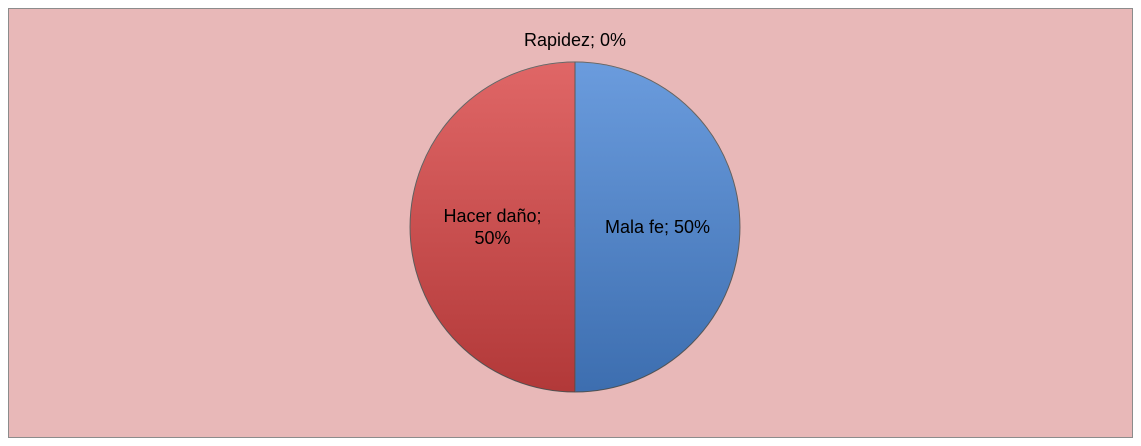 This screenshot has height=446, width=1141. Describe the element at coordinates (575, 40) in the screenshot. I see `data-label: Rapidez; 0%` at that location.